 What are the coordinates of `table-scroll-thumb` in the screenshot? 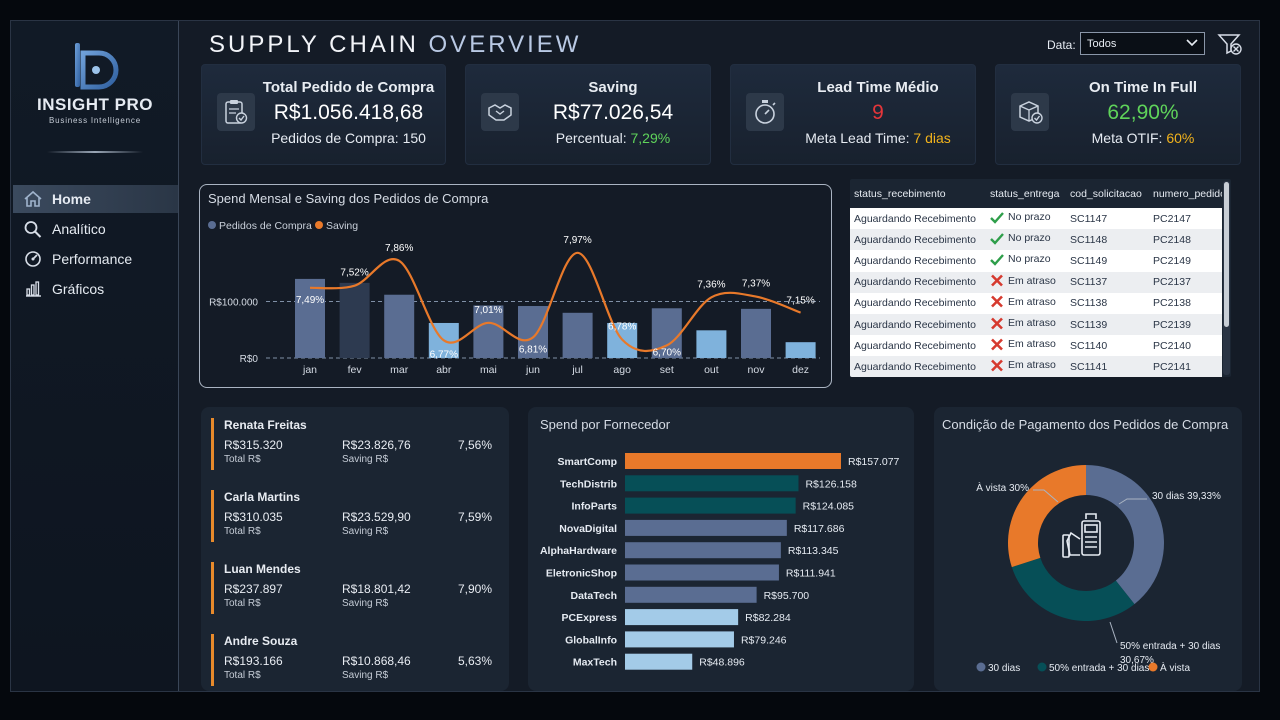 It's located at (1226, 254).